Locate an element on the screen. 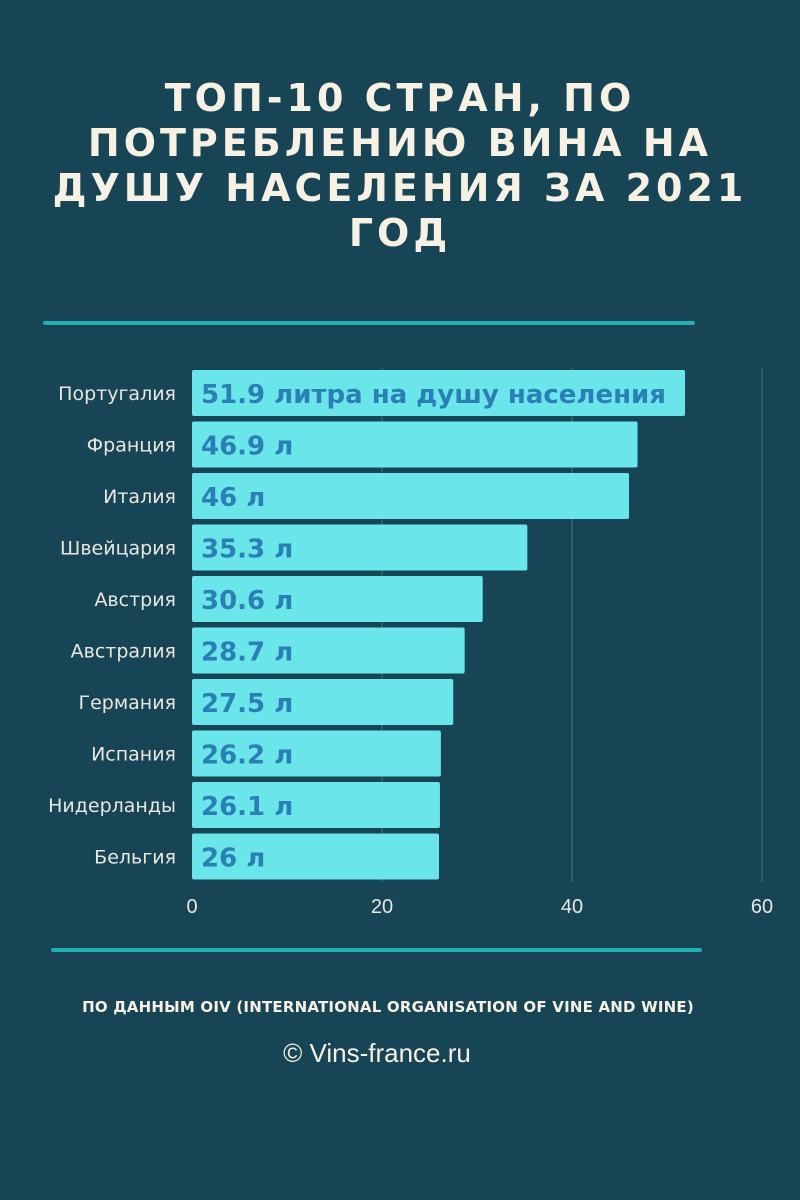 The image size is (800, 1200). bar-value-label: 26 л is located at coordinates (233, 859).